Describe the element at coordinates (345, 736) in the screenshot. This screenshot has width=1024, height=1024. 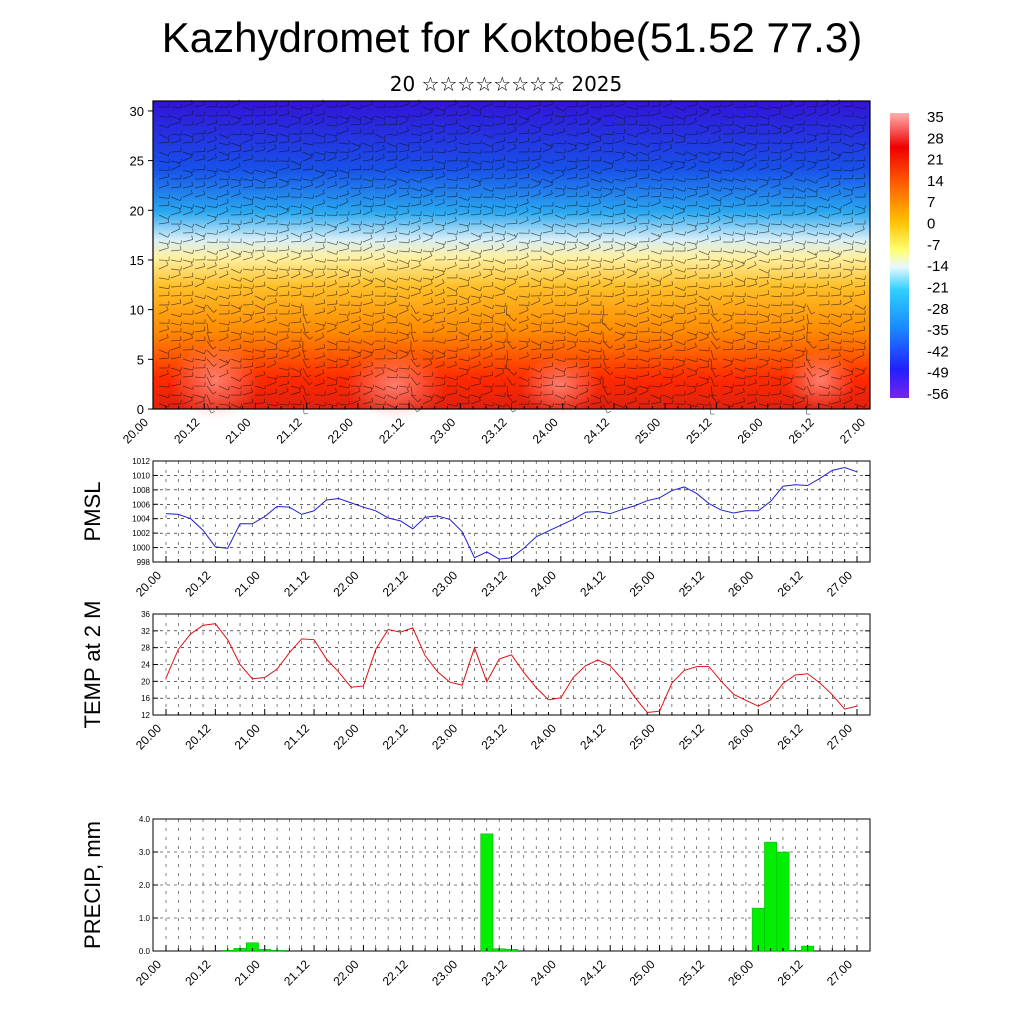
I see `temp-xtick-label: 22.00` at that location.